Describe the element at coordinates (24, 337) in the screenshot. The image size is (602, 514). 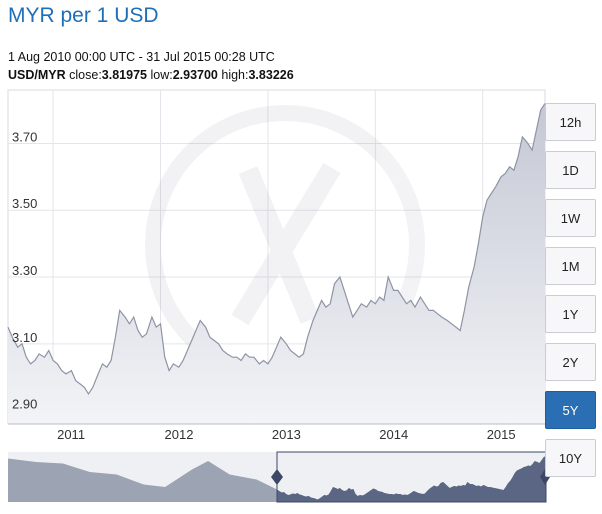
I see `y-tick-label: 3.10` at that location.